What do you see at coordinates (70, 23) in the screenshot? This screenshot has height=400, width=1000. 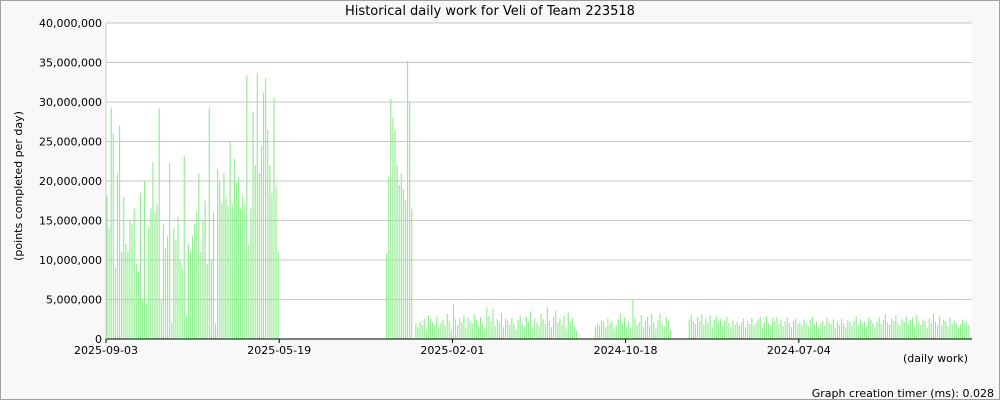 I see `y-tick-label: 40,000,000` at bounding box center [70, 23].